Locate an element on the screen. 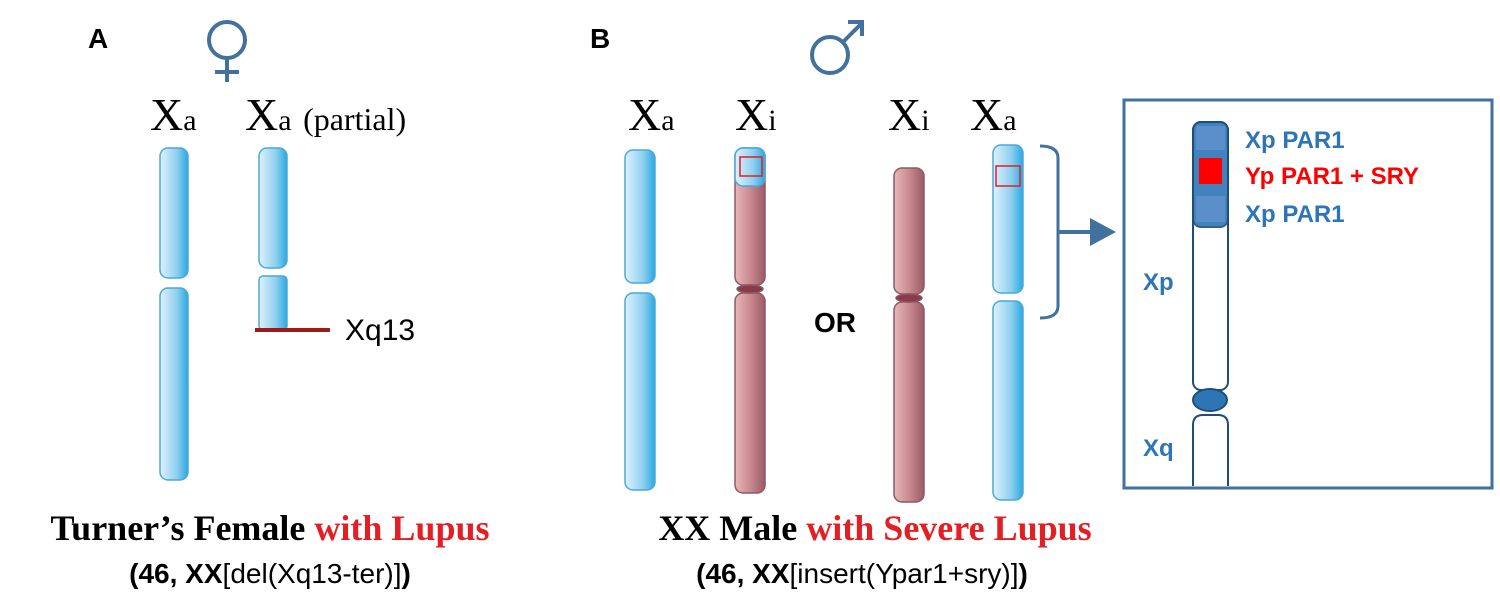 This screenshot has width=1500, height=595. bracket is located at coordinates (1049, 232).